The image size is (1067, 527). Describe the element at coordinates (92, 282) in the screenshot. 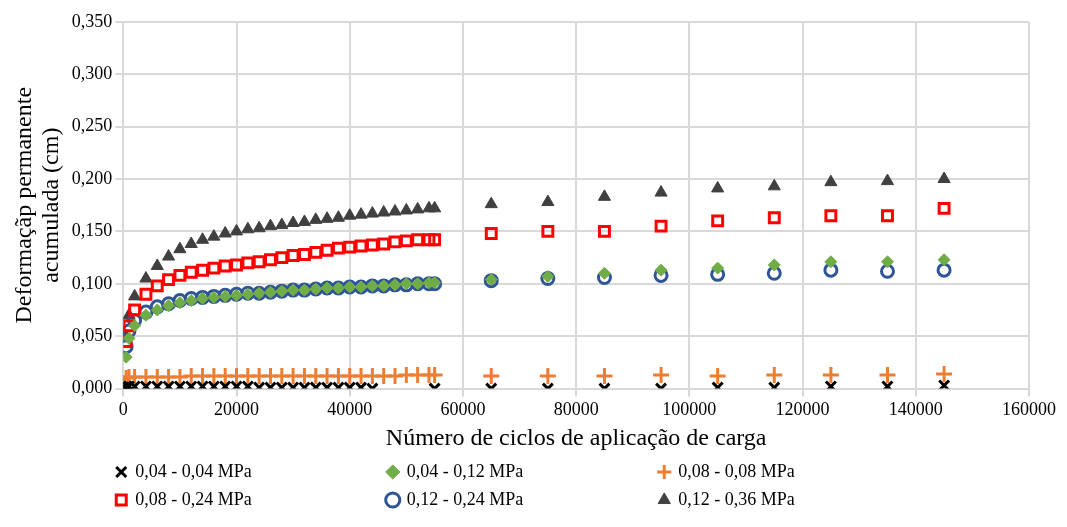

I see `y-tick-label: 0,100` at that location.